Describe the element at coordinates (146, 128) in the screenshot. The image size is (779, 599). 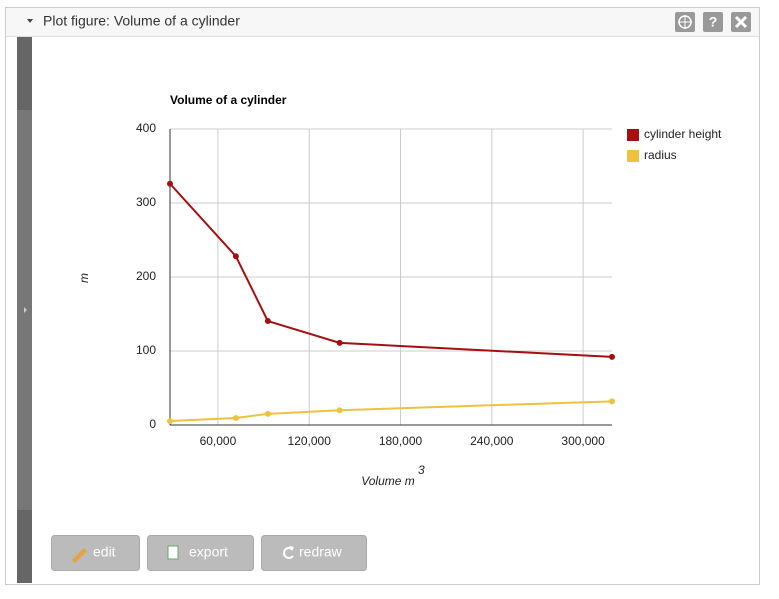
I see `y-tick-label: 400` at that location.